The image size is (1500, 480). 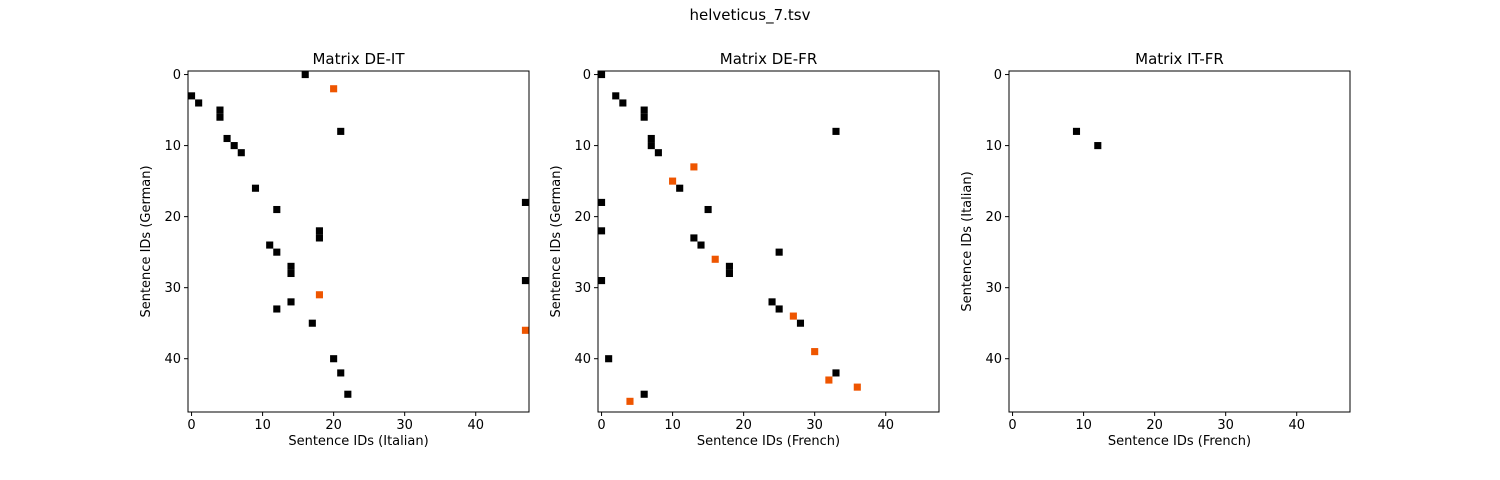 What do you see at coordinates (1179, 441) in the screenshot?
I see `x-axis-label: Sentence IDs (French)` at bounding box center [1179, 441].